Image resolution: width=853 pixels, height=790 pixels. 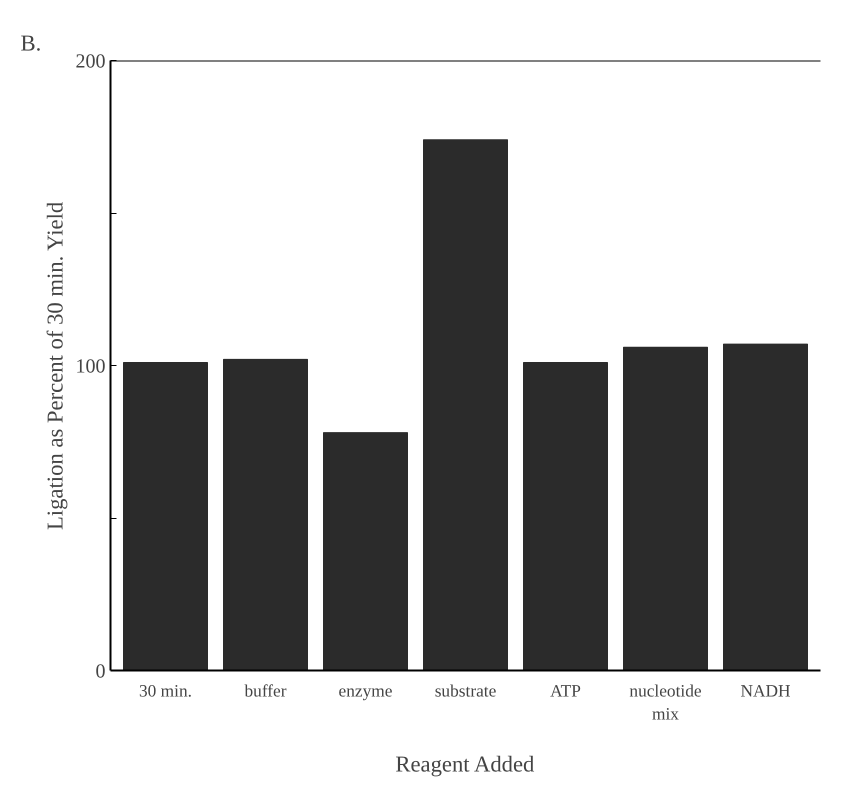 What do you see at coordinates (765, 691) in the screenshot?
I see `x-tick-label: NADH` at bounding box center [765, 691].